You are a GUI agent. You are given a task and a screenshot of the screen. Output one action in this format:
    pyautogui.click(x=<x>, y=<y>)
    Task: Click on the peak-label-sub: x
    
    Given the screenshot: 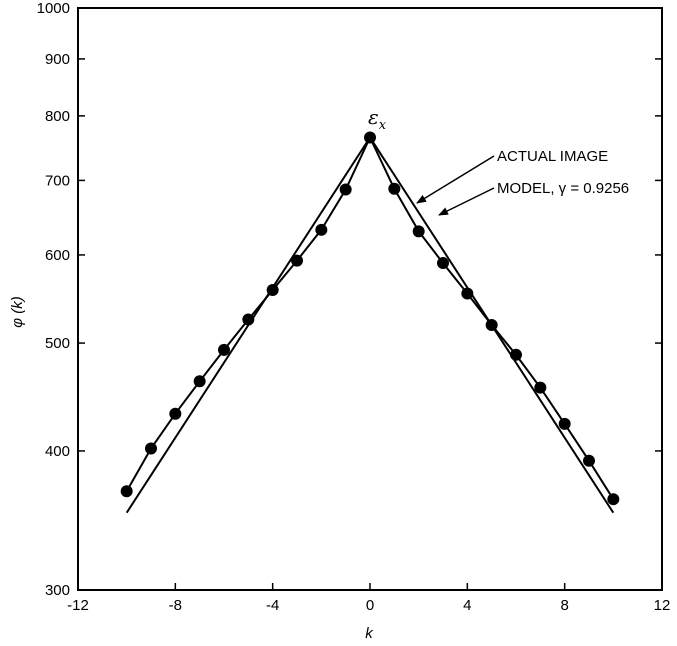 What is the action you would take?
    pyautogui.click(x=383, y=125)
    